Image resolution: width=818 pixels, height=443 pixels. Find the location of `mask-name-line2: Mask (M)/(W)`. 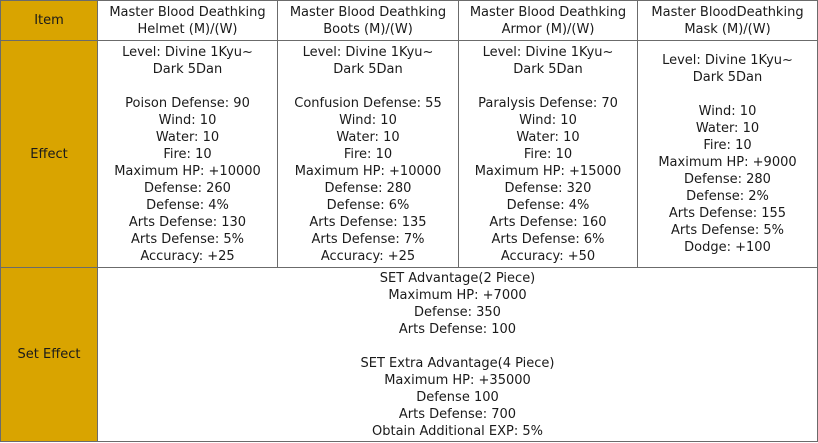

mask-name-line2: Mask (M)/(W) is located at coordinates (727, 29).